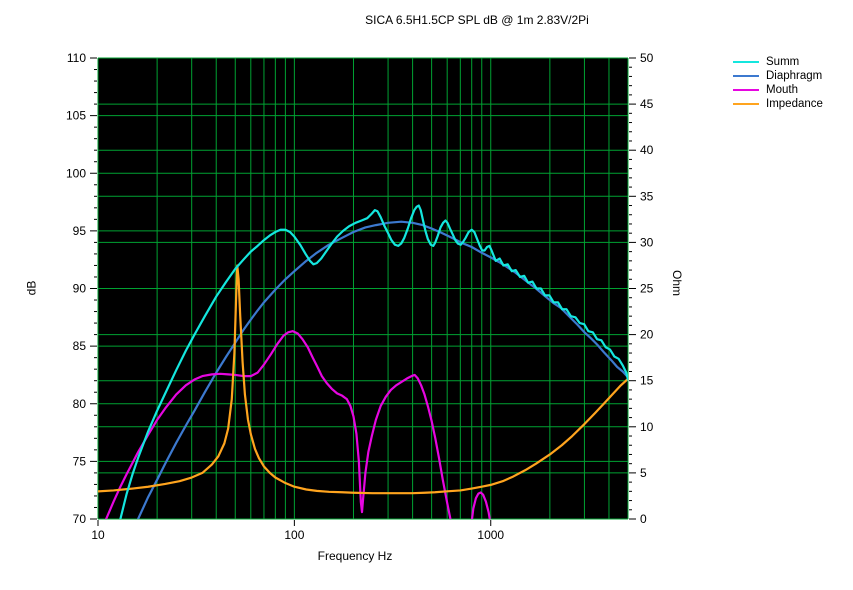 This screenshot has height=590, width=853. Describe the element at coordinates (647, 289) in the screenshot. I see `svg-text: 25` at that location.